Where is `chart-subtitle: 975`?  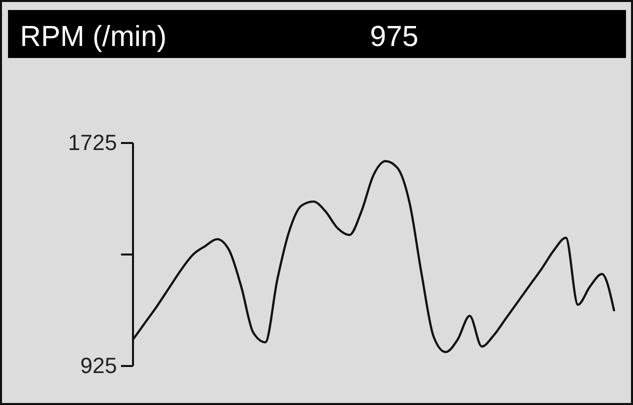 chart-subtitle: 975 is located at coordinates (394, 37).